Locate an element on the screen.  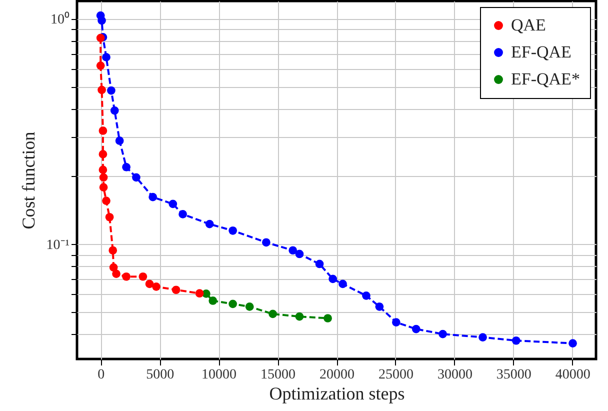
x-tick-label: 35000 is located at coordinates (514, 375).